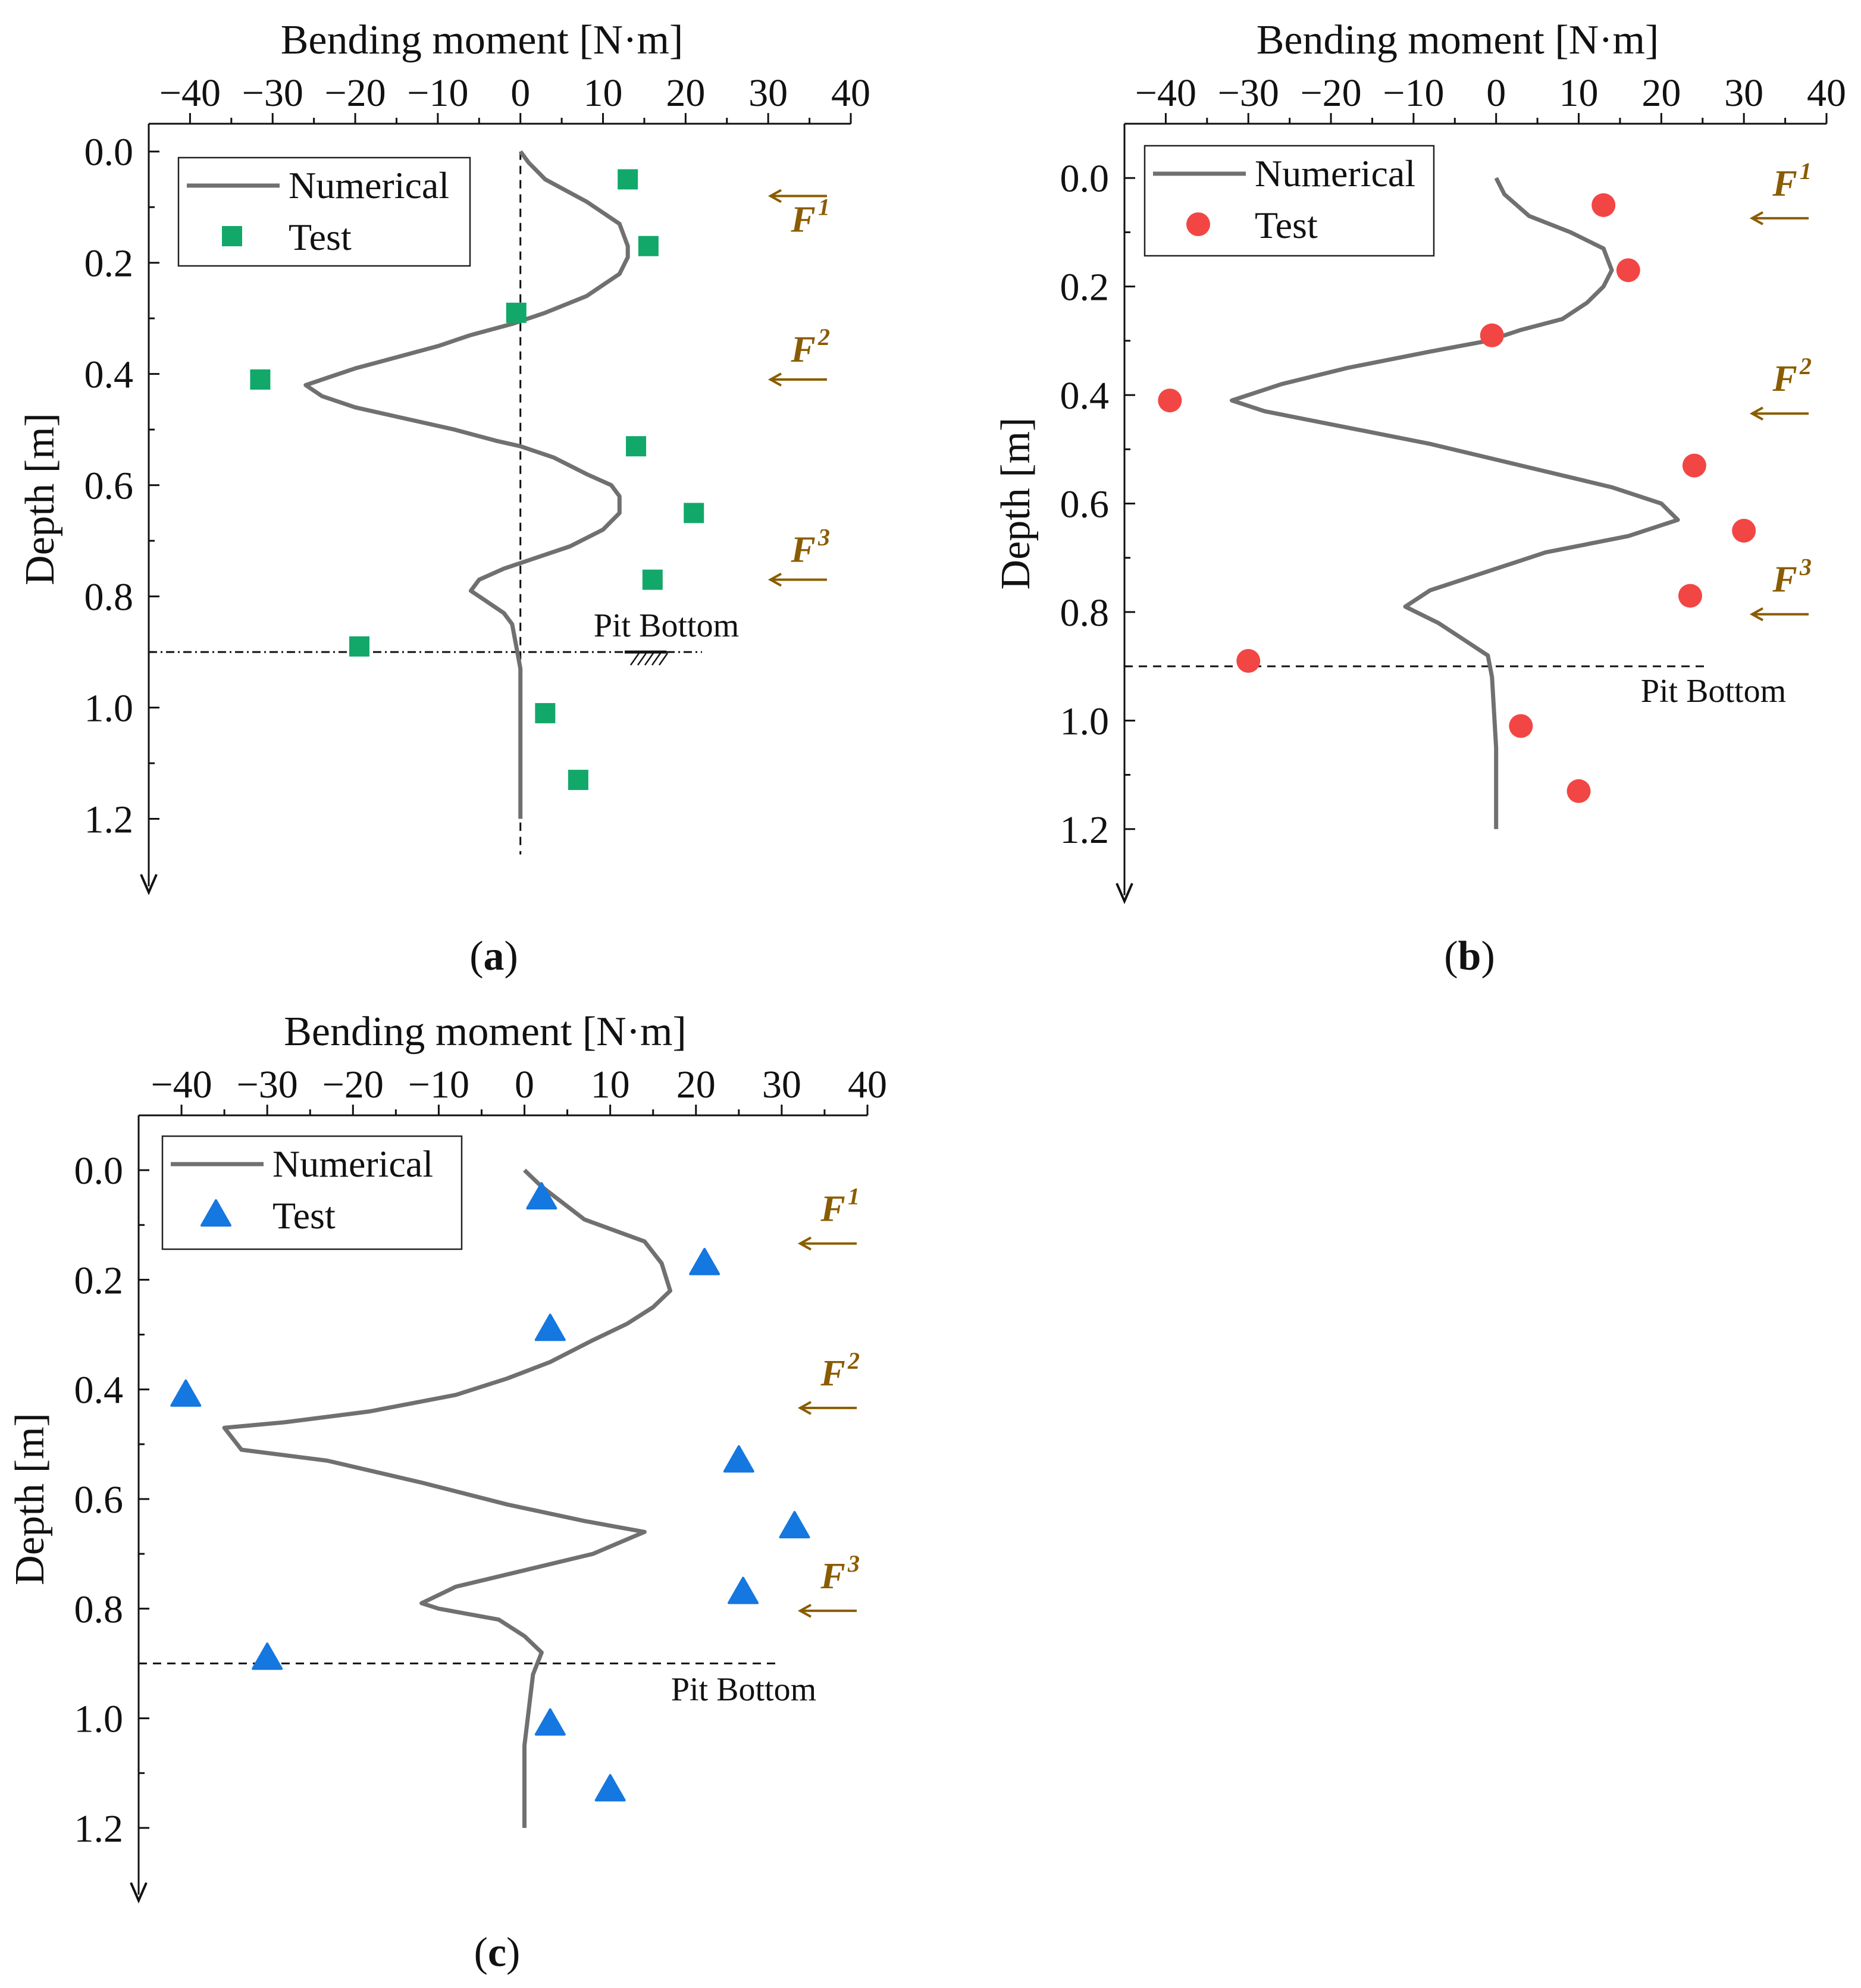  Describe the element at coordinates (324, 212) in the screenshot. I see `legend: Numerical Test` at that location.